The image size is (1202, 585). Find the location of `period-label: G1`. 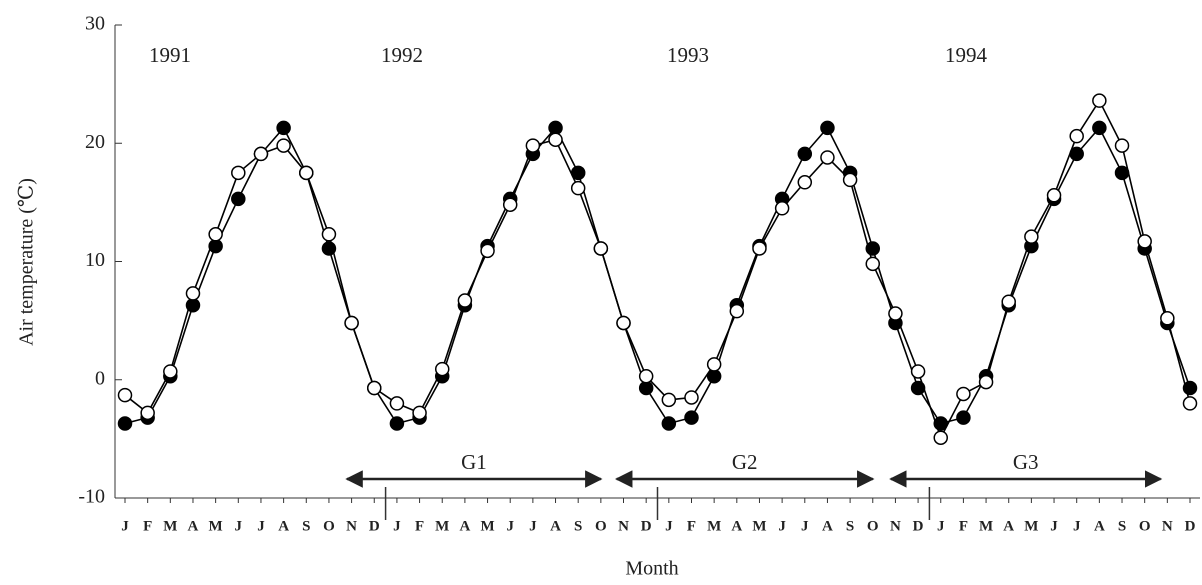

period-label: G1 is located at coordinates (474, 462).